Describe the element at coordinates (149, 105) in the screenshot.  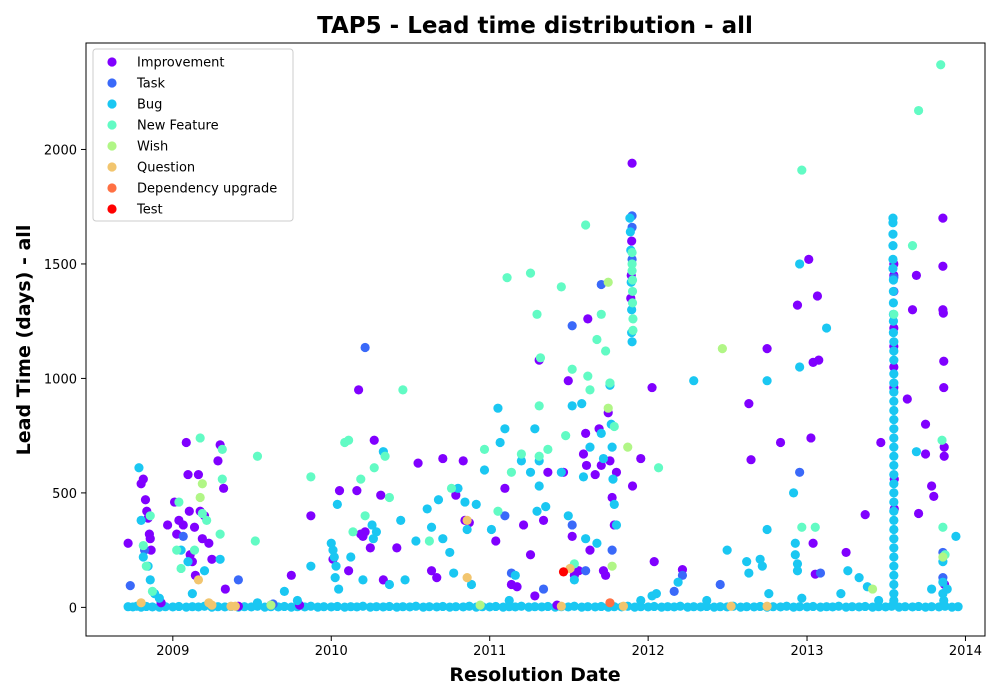
I see `legend-label-bug: Bug` at that location.